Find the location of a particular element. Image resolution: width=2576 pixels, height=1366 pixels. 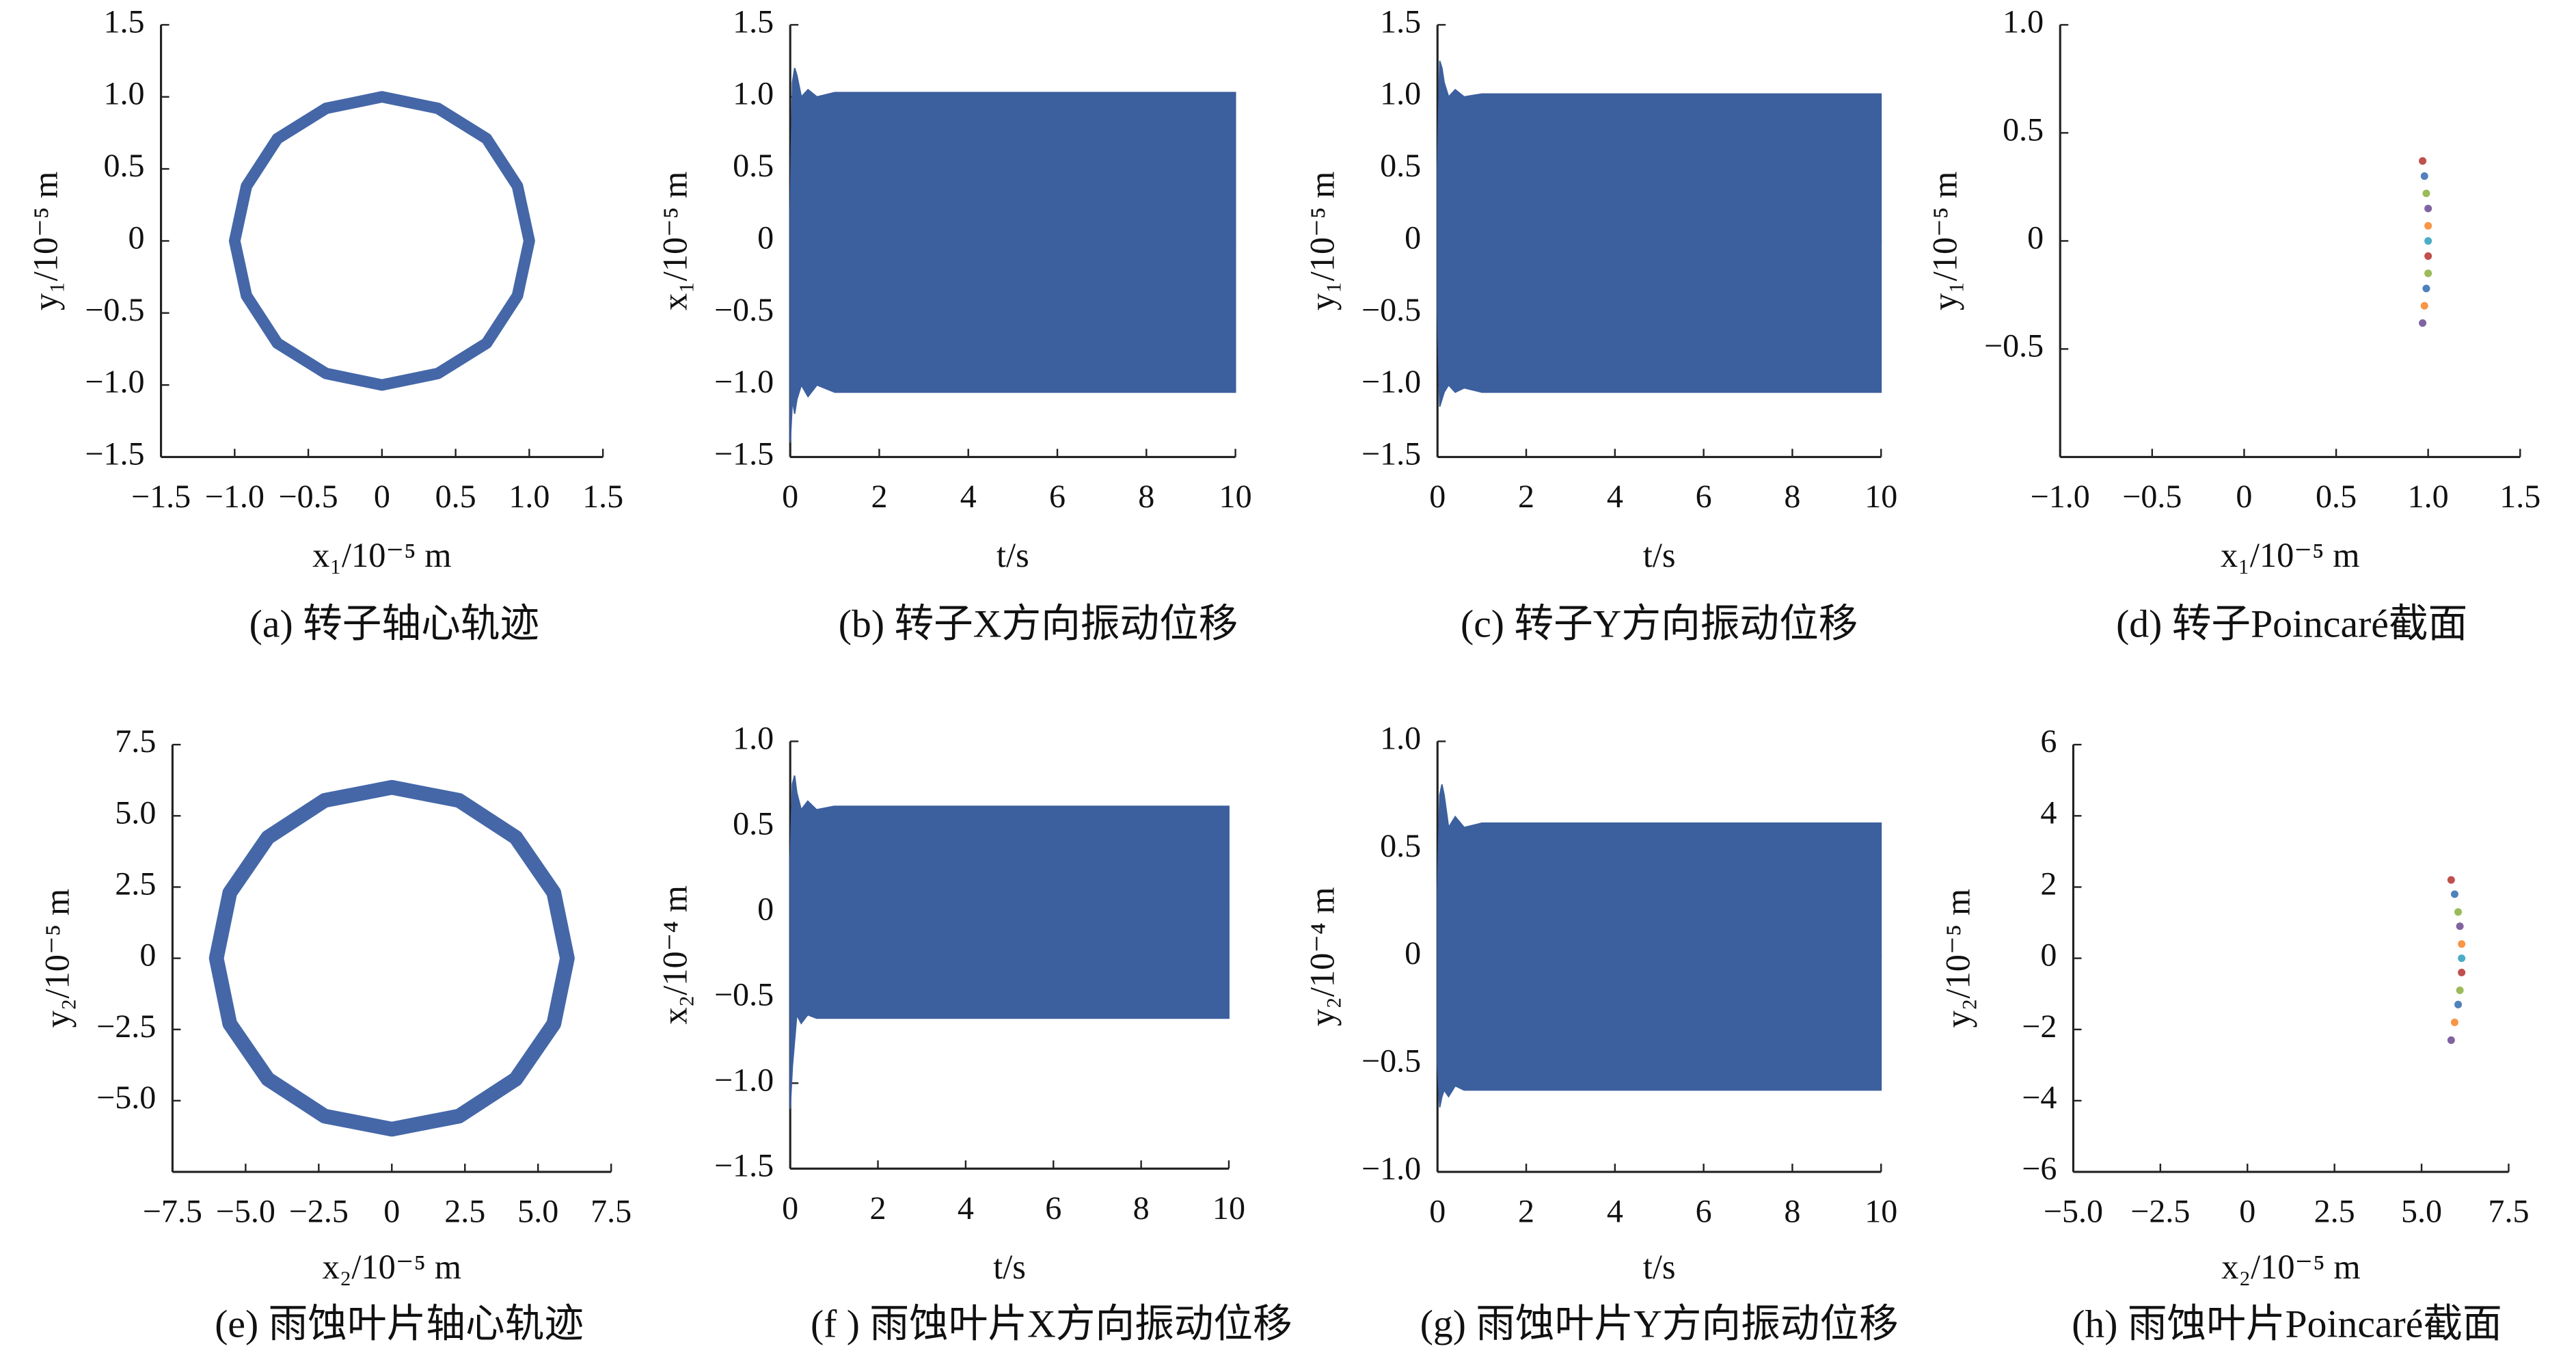

y-tick-label: −6 is located at coordinates (2040, 1169).